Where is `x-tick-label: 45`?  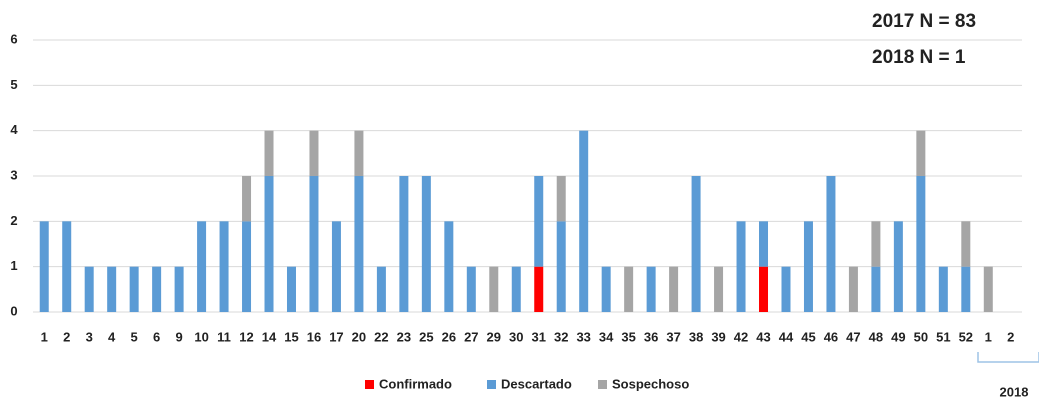 x-tick-label: 45 is located at coordinates (808, 336).